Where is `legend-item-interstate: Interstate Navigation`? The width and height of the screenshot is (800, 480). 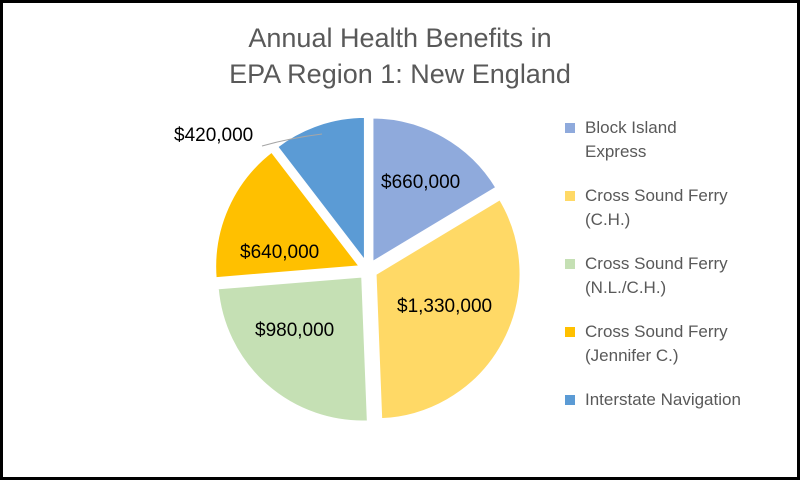
legend-item-interstate: Interstate Navigation is located at coordinates (675, 400).